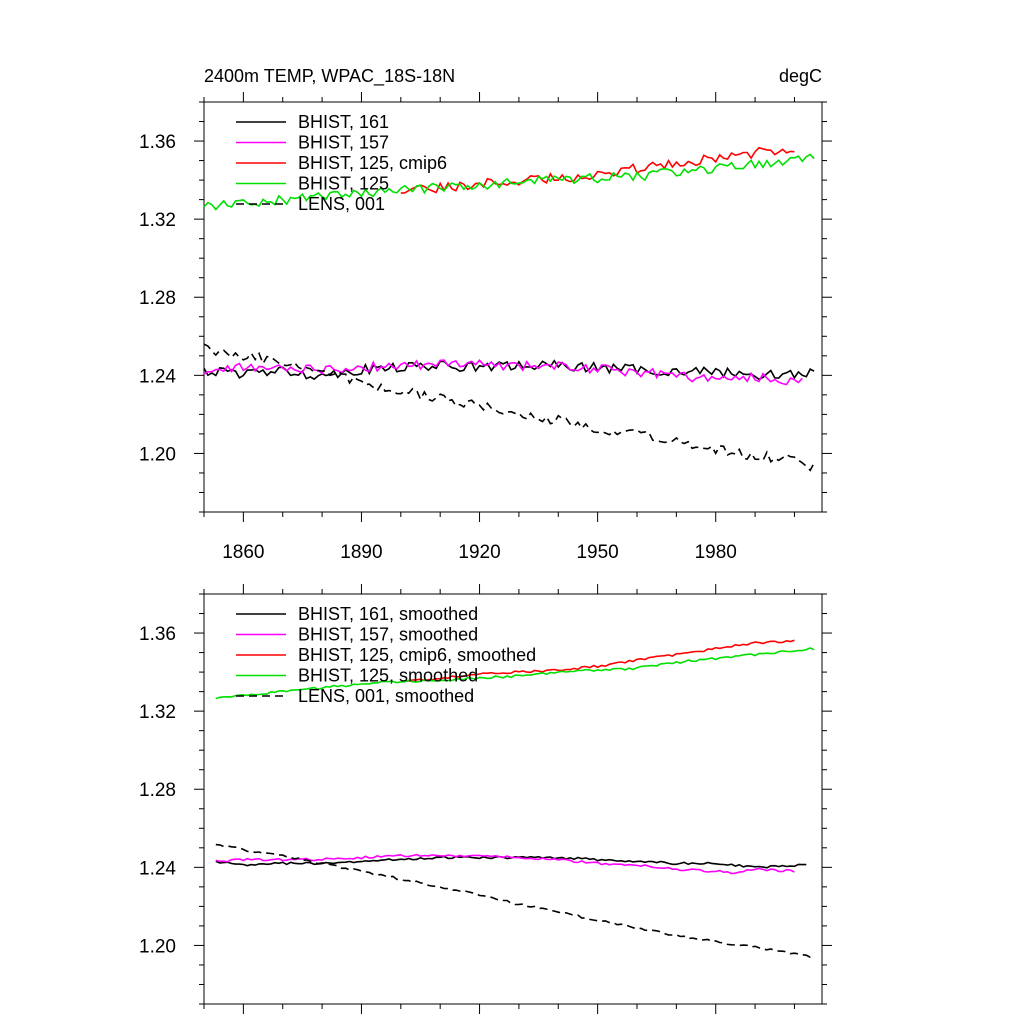  I want to click on chart-title: 2400m TEMP, WPAC_18S-18N, so click(329, 76).